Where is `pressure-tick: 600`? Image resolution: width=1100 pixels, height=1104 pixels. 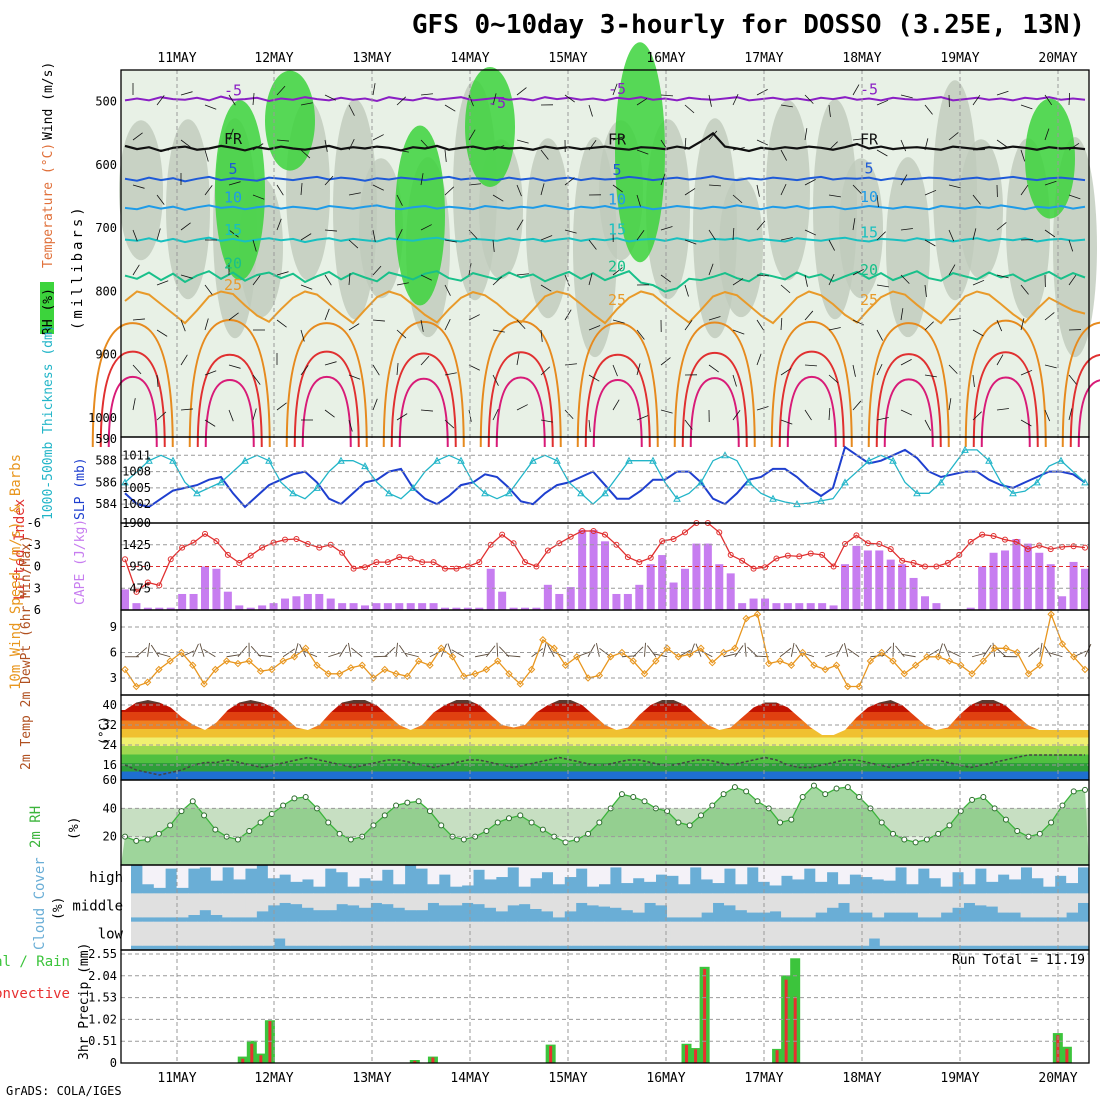
pressure-tick: 600 is located at coordinates (106, 165).